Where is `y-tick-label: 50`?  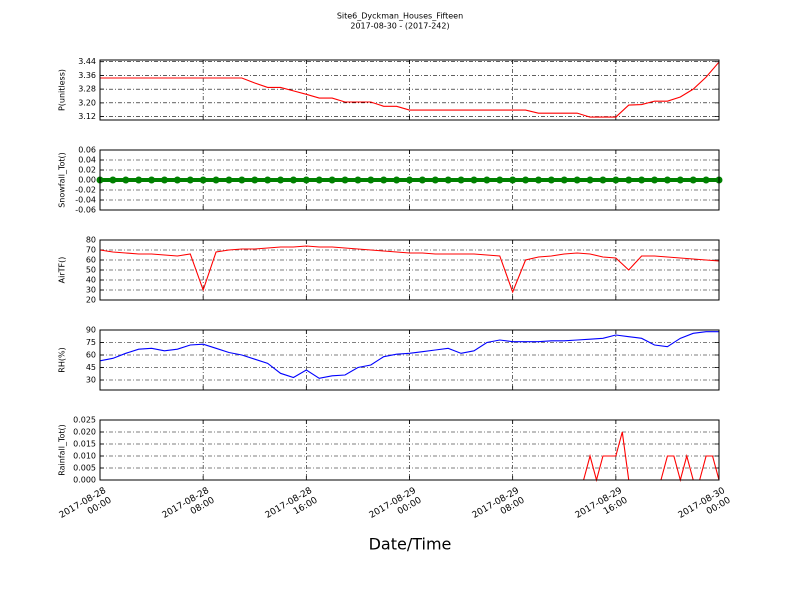 y-tick-label: 50 is located at coordinates (91, 270).